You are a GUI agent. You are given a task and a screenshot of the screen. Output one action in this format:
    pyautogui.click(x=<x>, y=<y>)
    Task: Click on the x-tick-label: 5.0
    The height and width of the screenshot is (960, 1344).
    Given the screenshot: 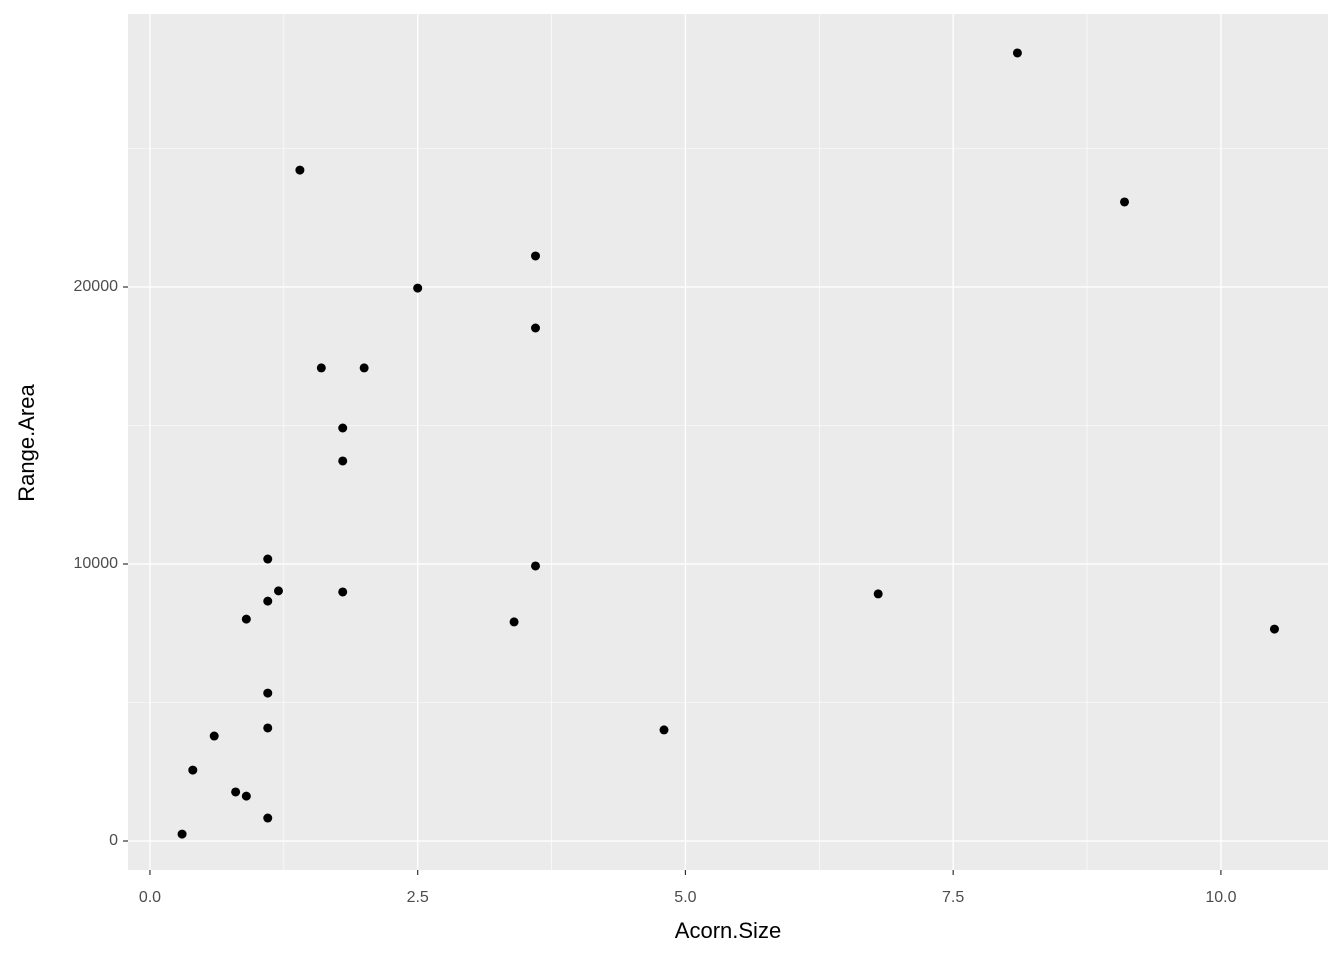 What is the action you would take?
    pyautogui.click(x=685, y=897)
    